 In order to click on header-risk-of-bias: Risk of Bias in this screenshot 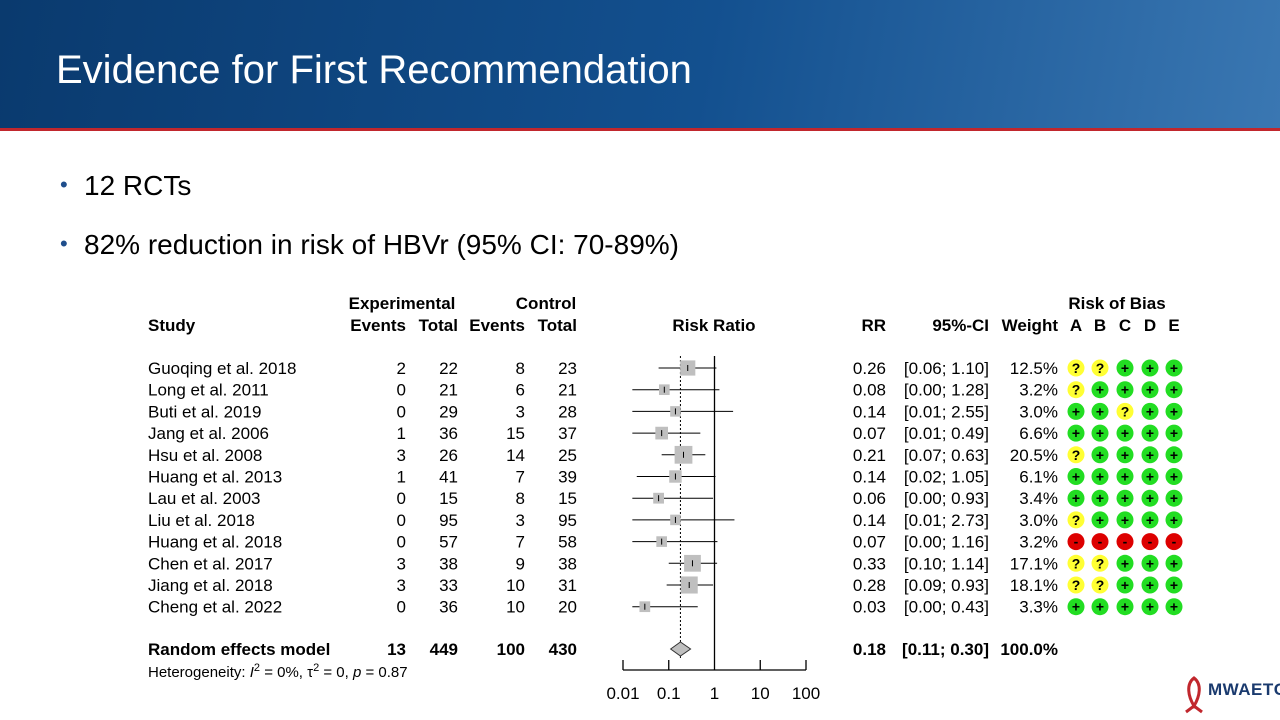, I will do `click(1116, 303)`.